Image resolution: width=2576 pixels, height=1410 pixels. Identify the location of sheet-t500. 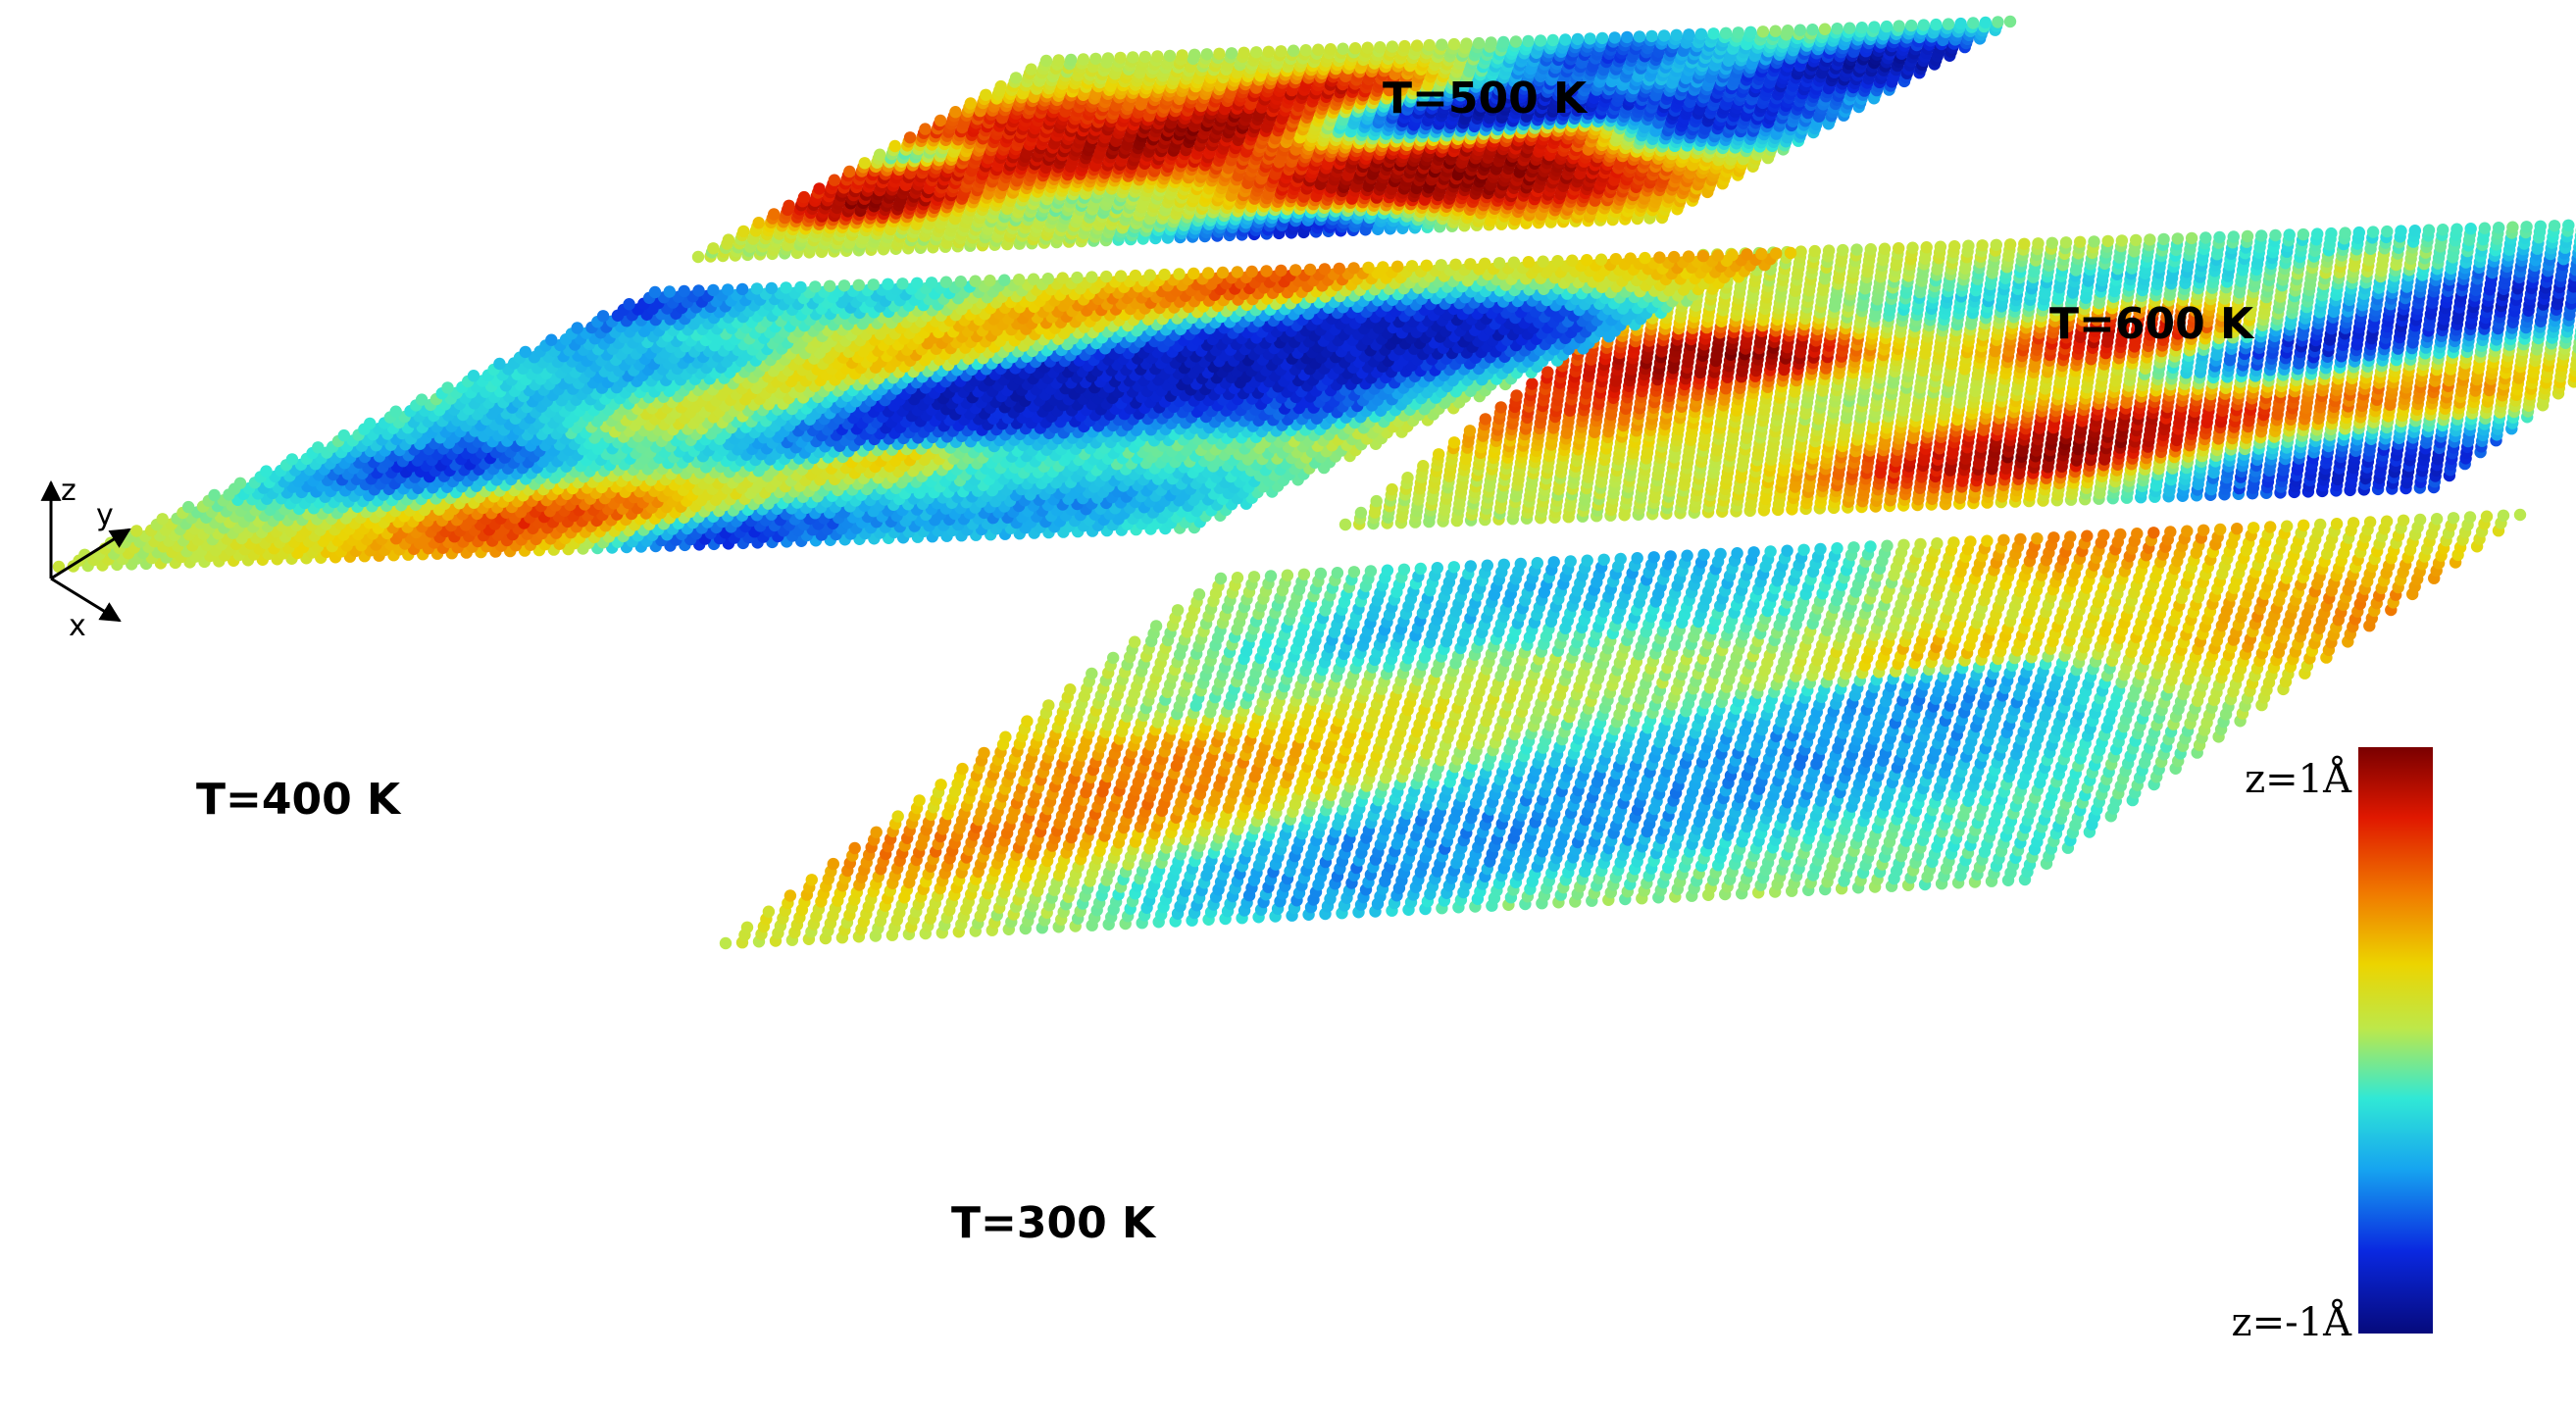
(1354, 139).